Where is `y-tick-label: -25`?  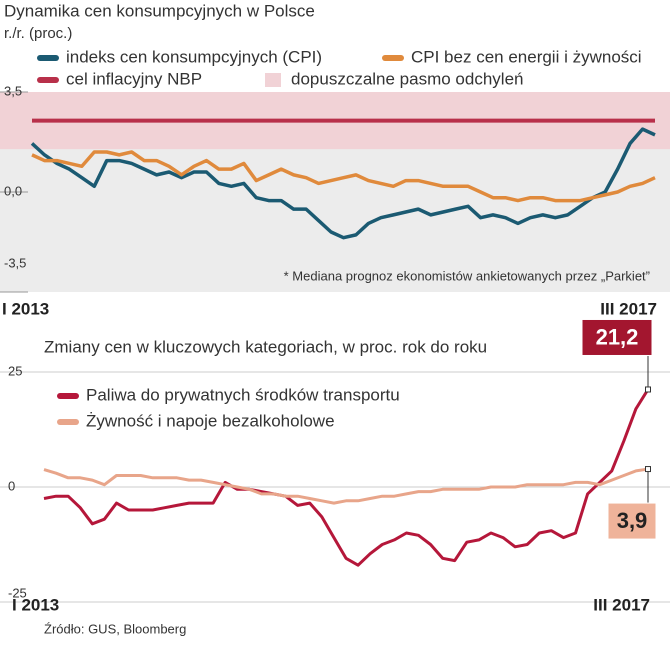
y-tick-label: -25 is located at coordinates (17, 592).